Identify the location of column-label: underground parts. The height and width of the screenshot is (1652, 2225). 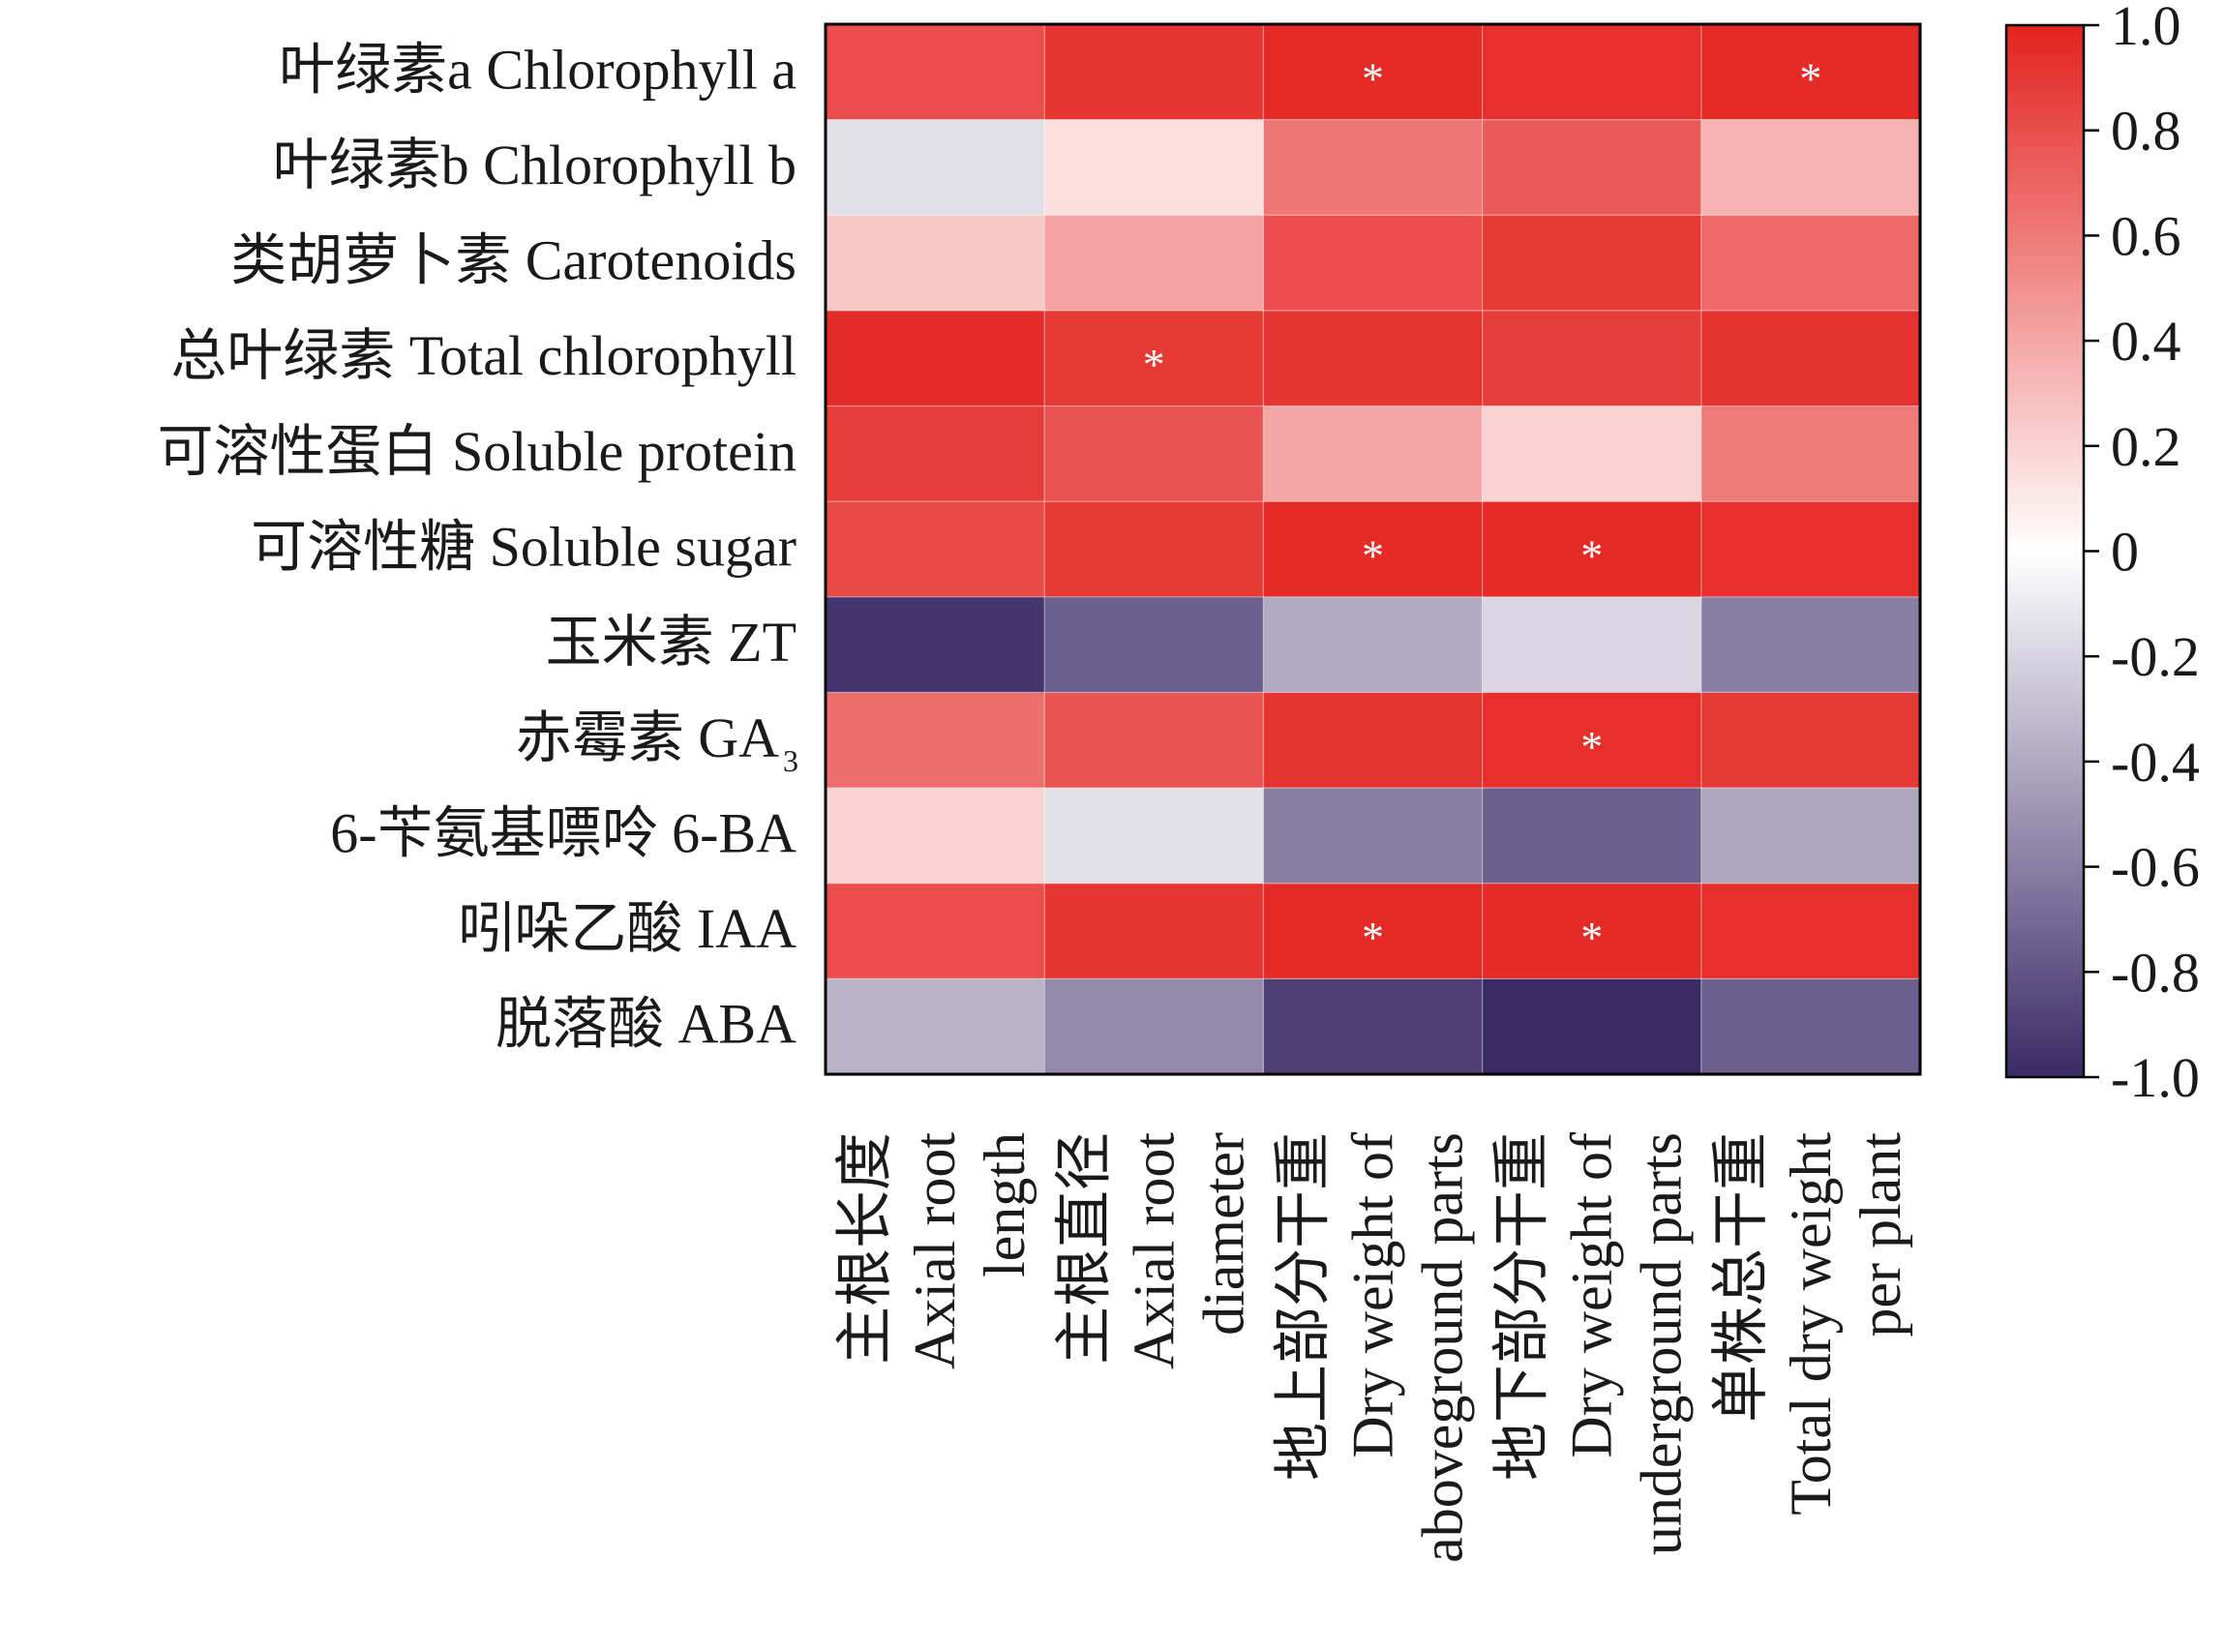
(1662, 1344).